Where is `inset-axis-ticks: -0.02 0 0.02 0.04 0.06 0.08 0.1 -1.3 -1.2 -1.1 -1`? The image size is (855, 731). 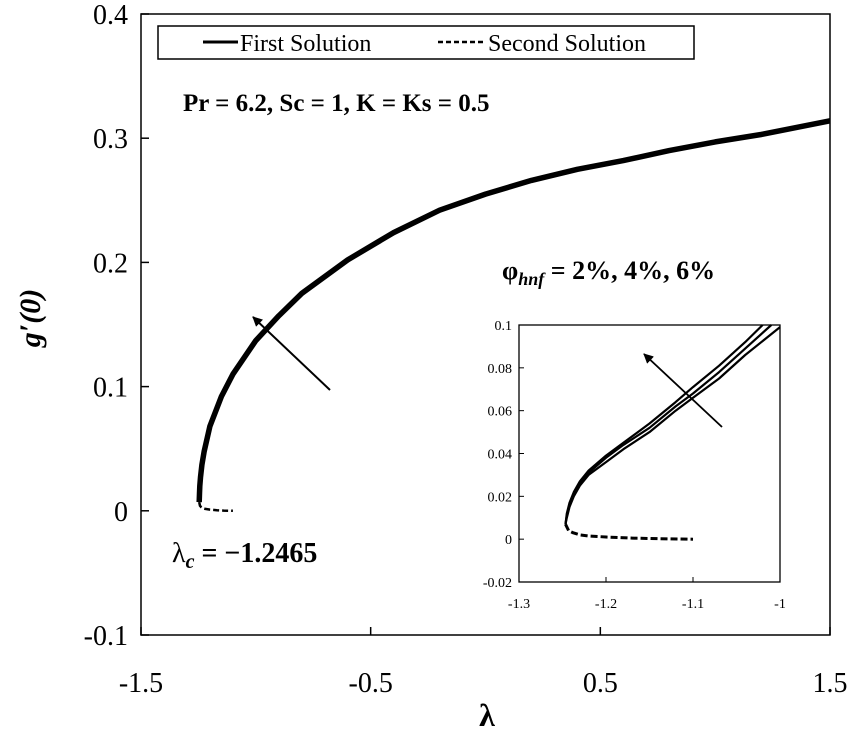 inset-axis-ticks: -0.02 0 0.02 0.04 0.06 0.08 0.1 -1.3 -1.2 -1.1 -1 is located at coordinates (634, 465).